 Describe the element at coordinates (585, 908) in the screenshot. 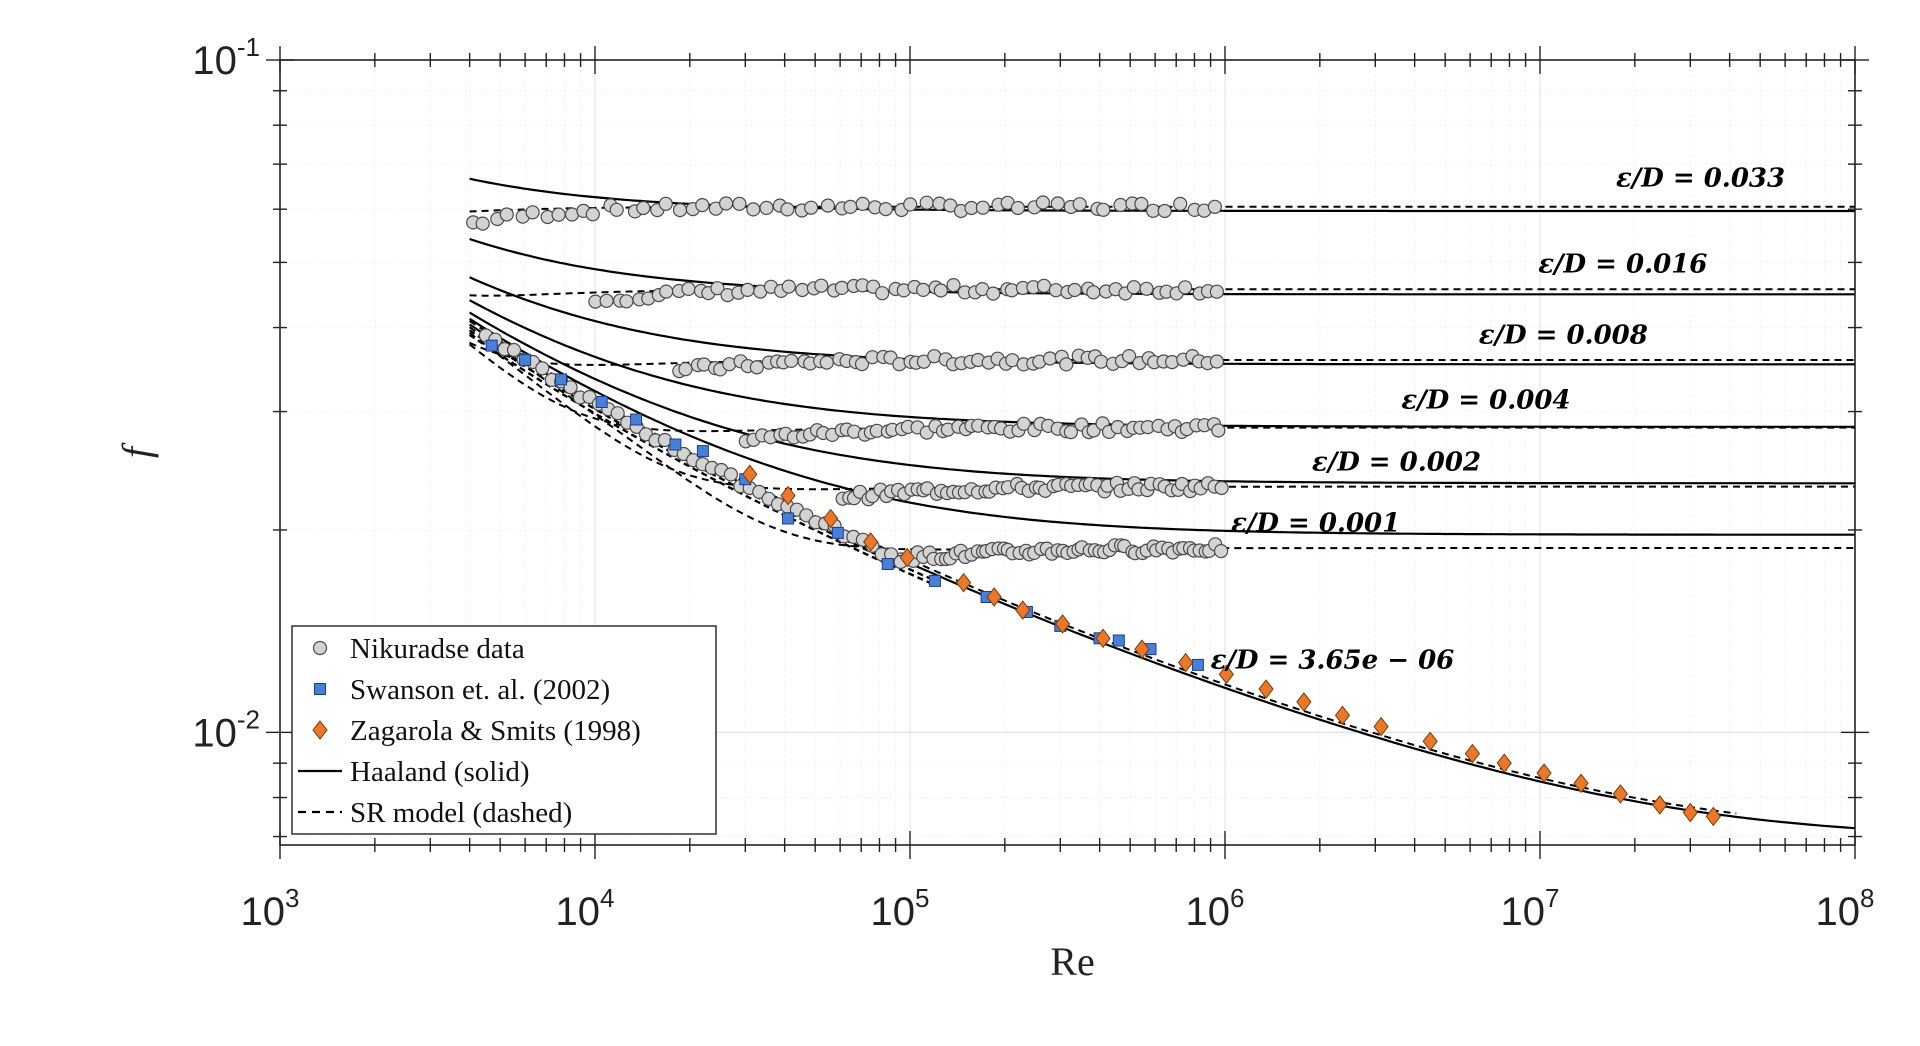

I see `x-tick-label: 10⁴` at that location.